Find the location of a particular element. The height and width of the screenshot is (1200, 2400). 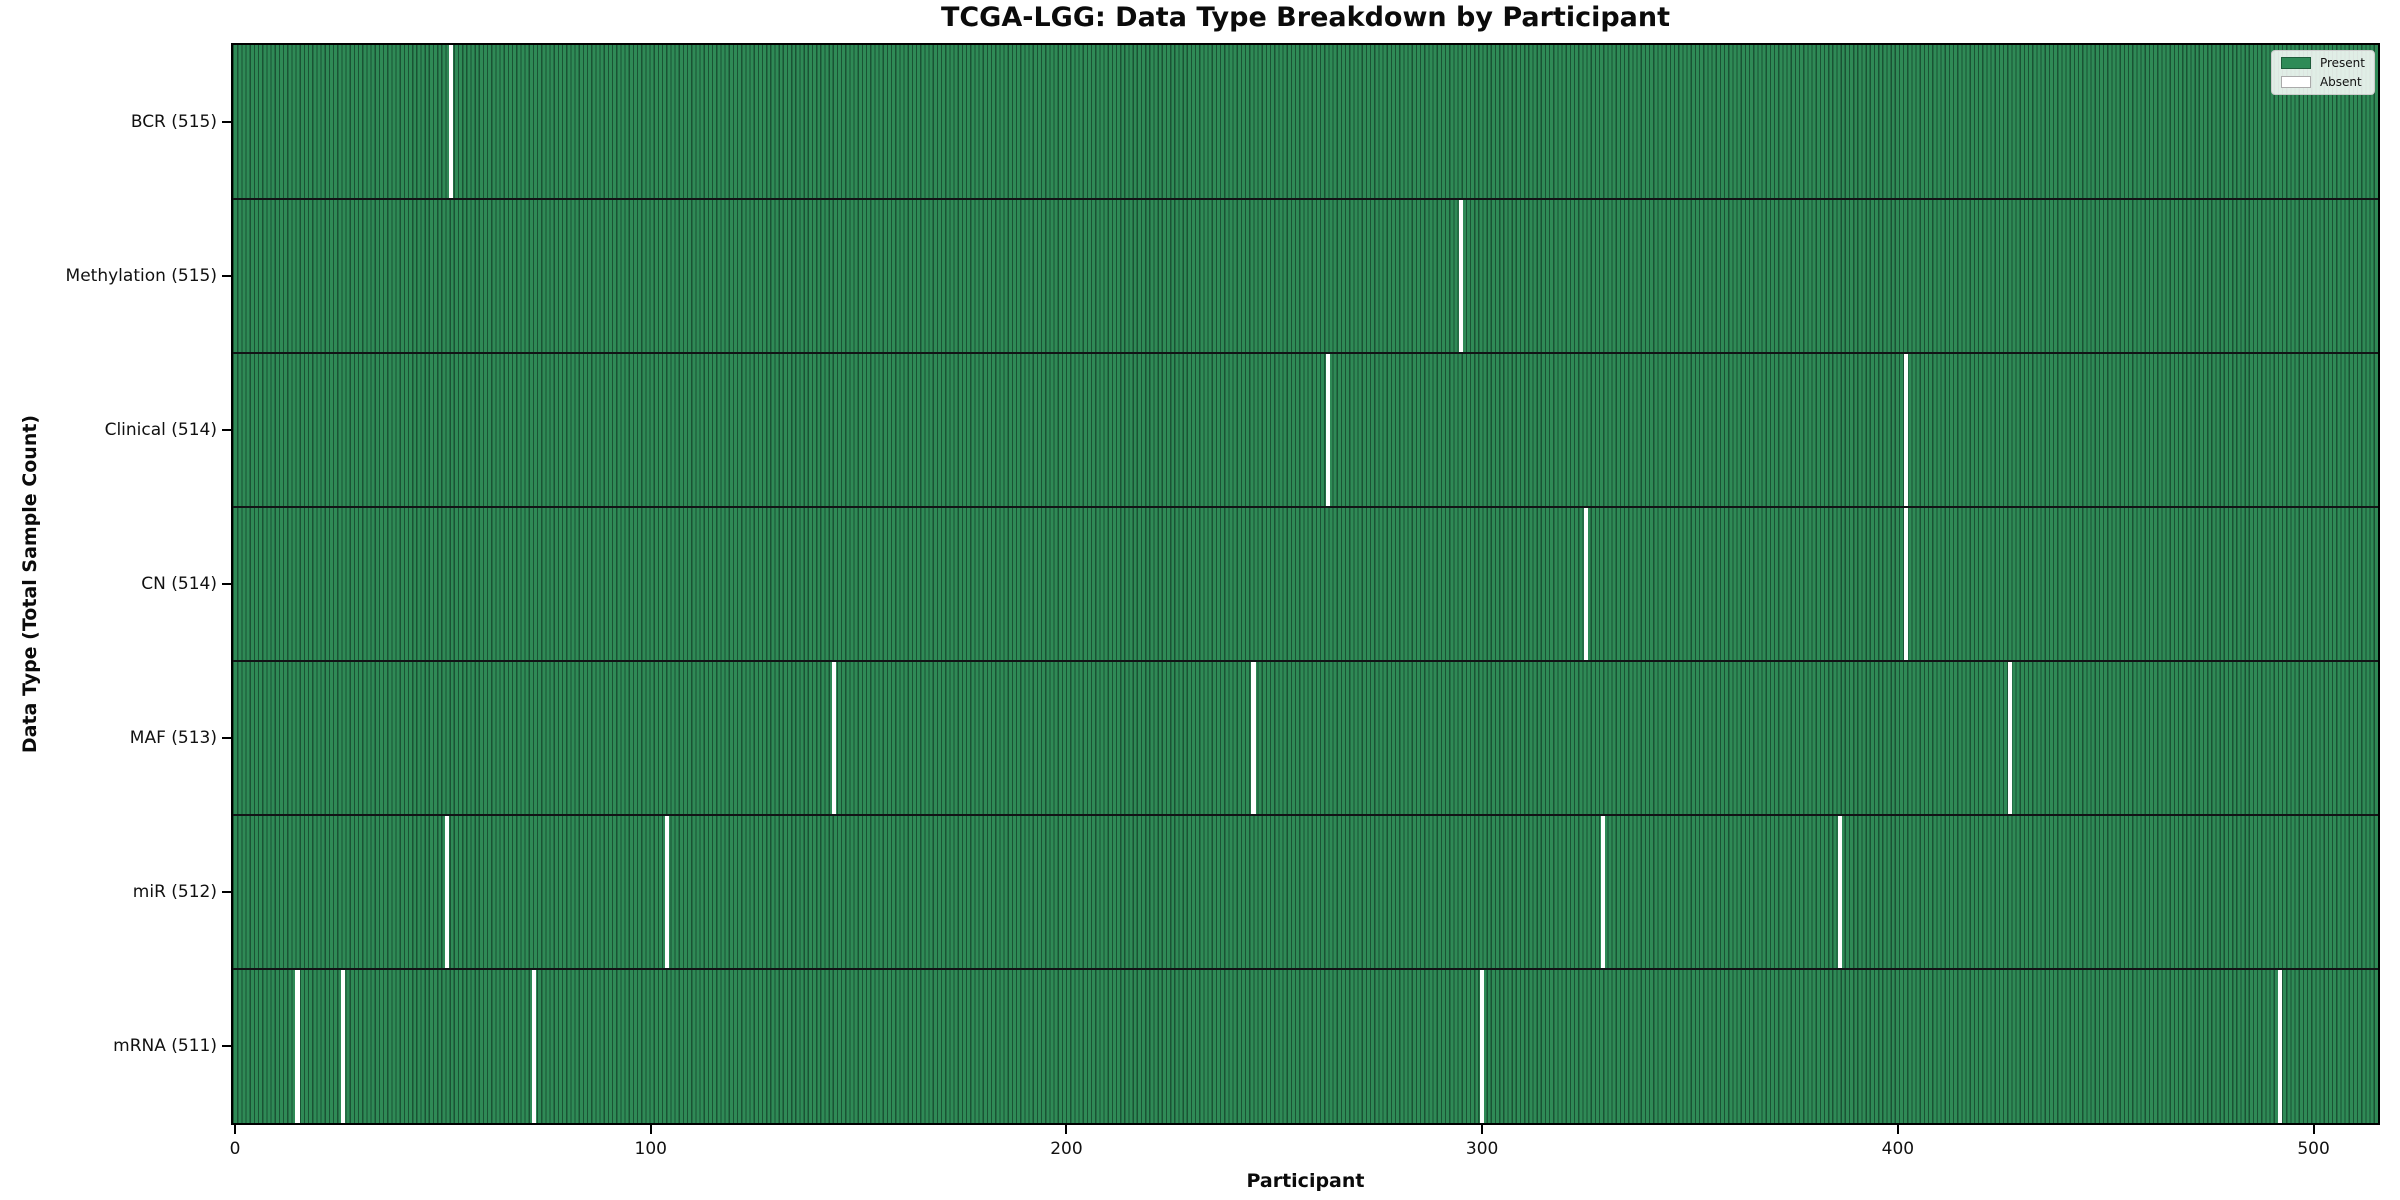

x-tick-label-0: 0 is located at coordinates (235, 1149).